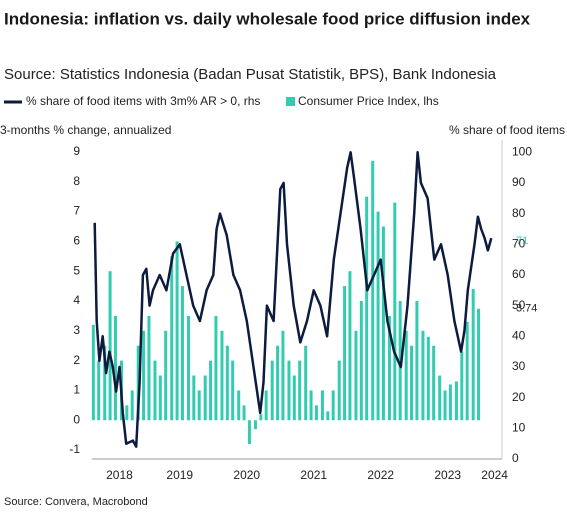  I want to click on source: Source: Convera, Macrobond, so click(76, 502).